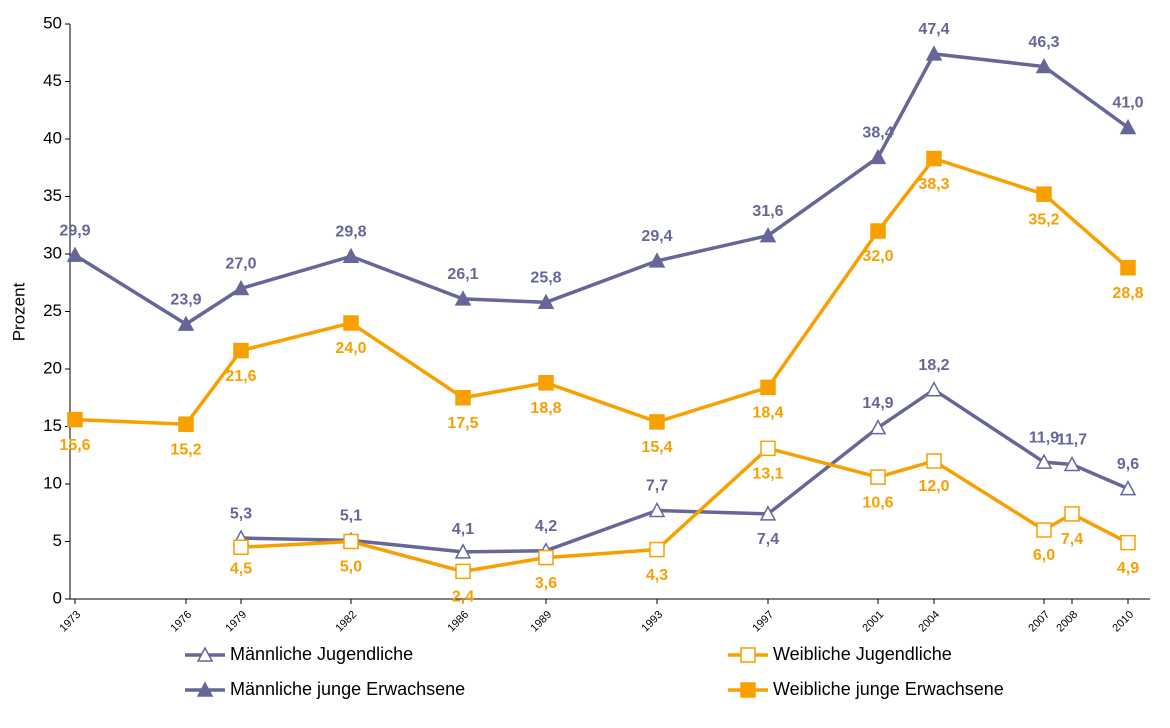 This screenshot has height=728, width=1170. I want to click on x-tick-label: 2010, so click(1123, 622).